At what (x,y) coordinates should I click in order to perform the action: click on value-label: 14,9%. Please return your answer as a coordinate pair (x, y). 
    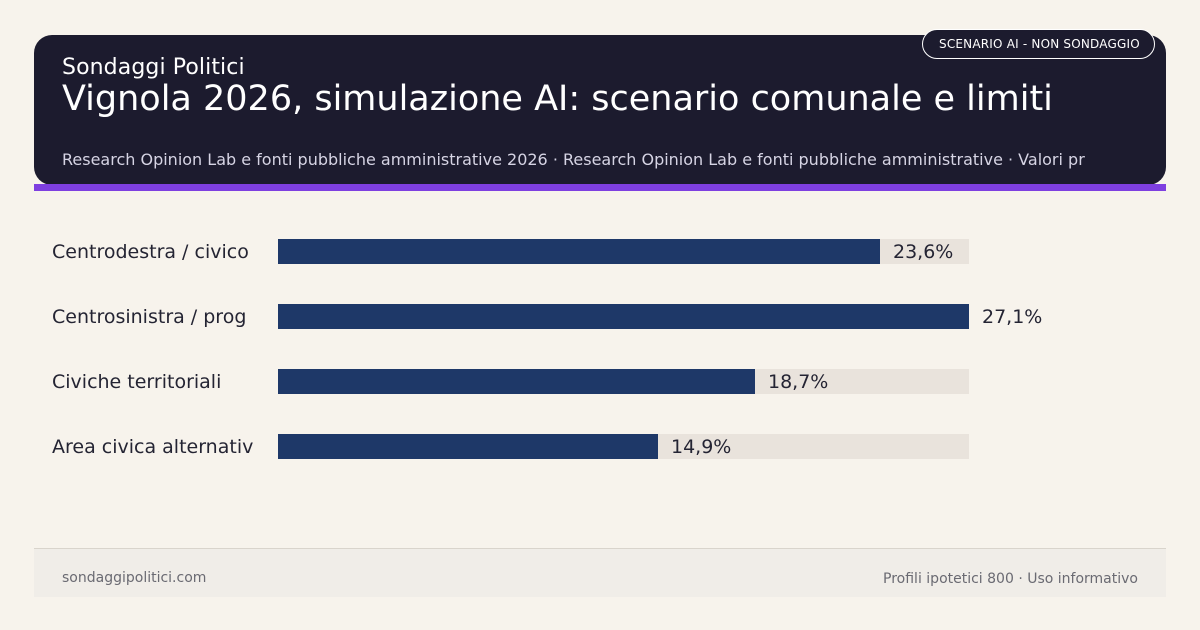
    Looking at the image, I should click on (701, 447).